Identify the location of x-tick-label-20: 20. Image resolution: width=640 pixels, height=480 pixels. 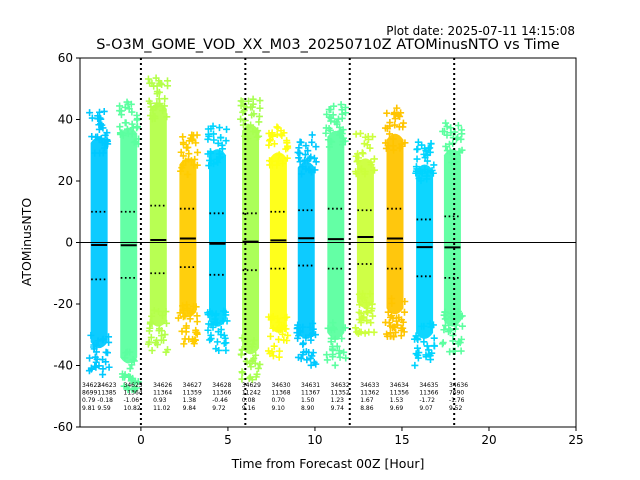
(488, 440).